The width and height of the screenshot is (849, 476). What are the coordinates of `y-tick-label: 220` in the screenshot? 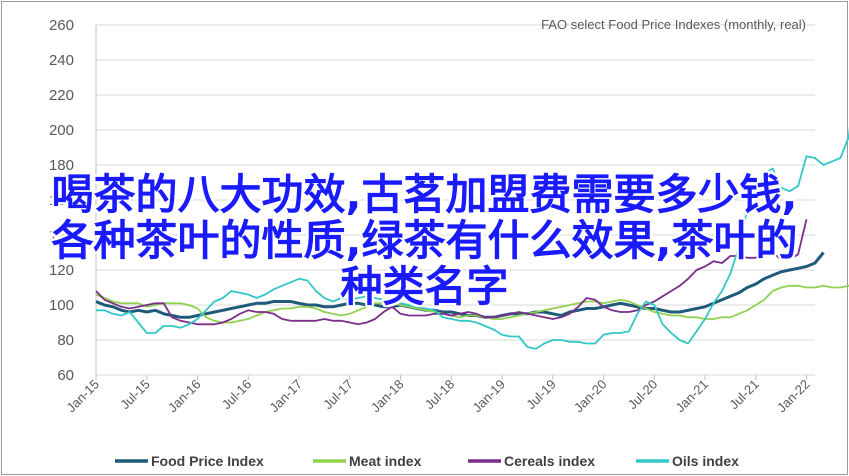 It's located at (61, 95).